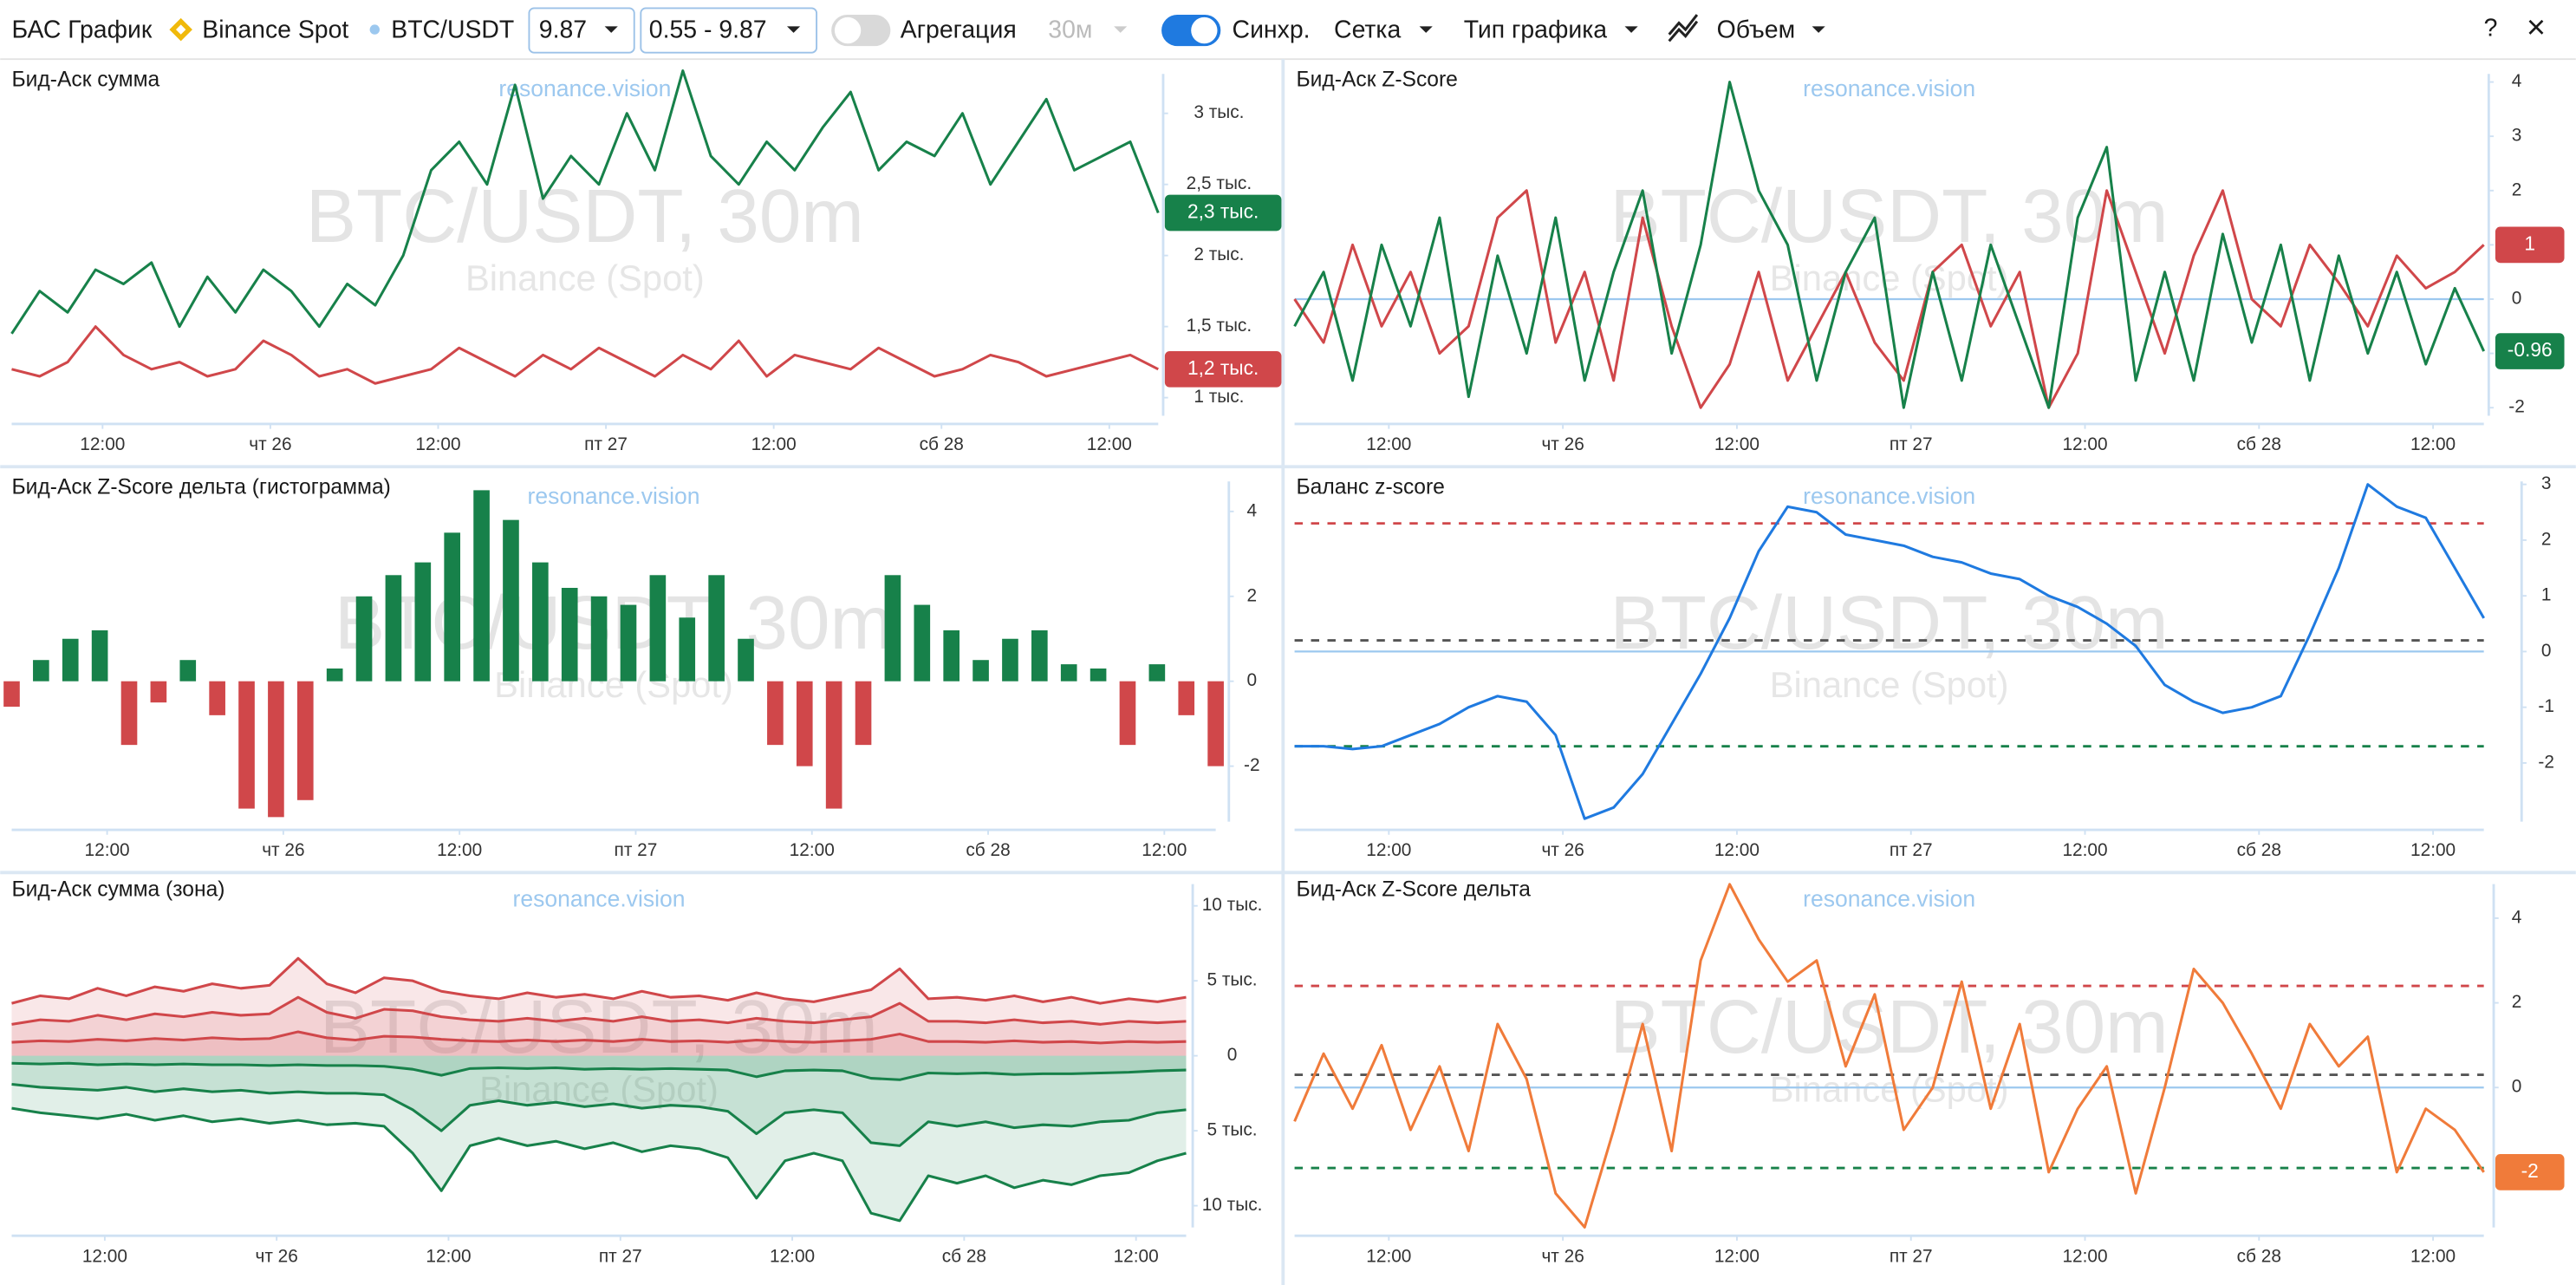 The height and width of the screenshot is (1285, 2576). What do you see at coordinates (1070, 30) in the screenshot?
I see `interval: 30м` at bounding box center [1070, 30].